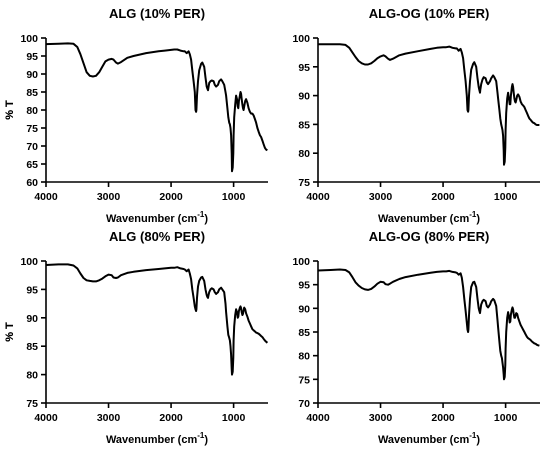 The height and width of the screenshot is (451, 550). What do you see at coordinates (32, 183) in the screenshot?
I see `y-tick-label: 60` at bounding box center [32, 183].